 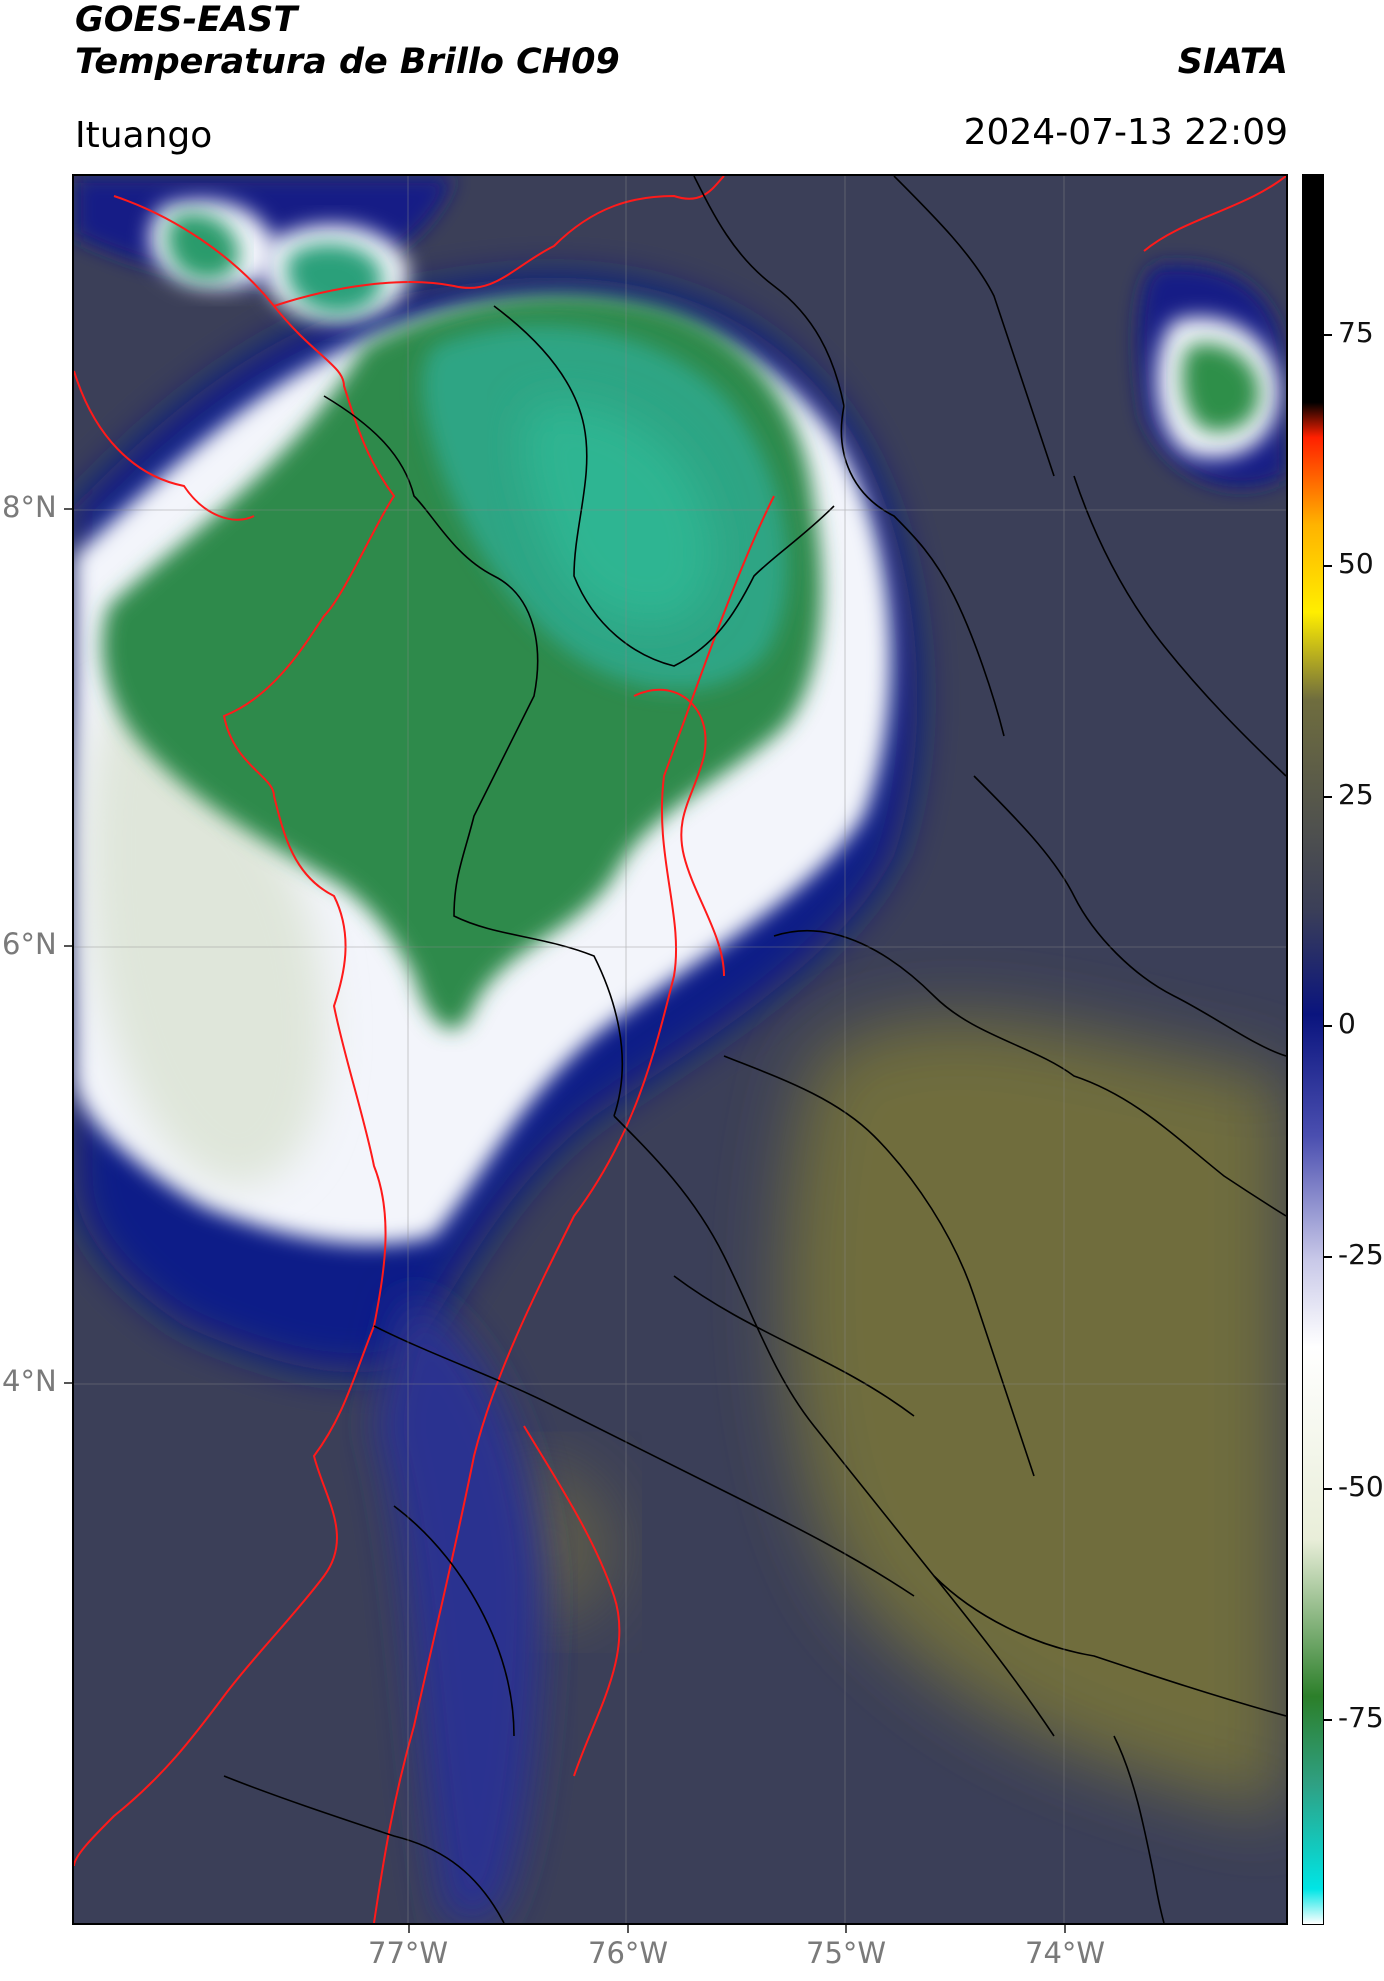 What do you see at coordinates (459, 1609) in the screenshot?
I see `anvil-band-south` at bounding box center [459, 1609].